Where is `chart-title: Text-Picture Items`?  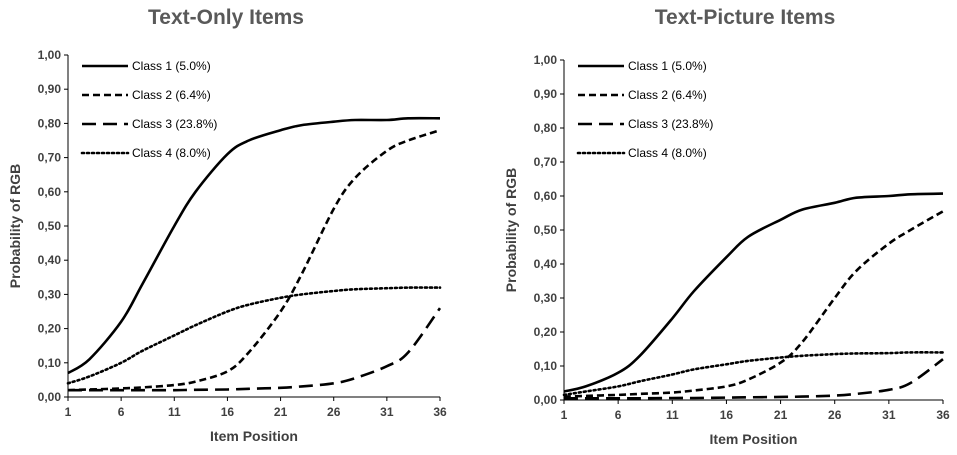 chart-title: Text-Picture Items is located at coordinates (745, 17).